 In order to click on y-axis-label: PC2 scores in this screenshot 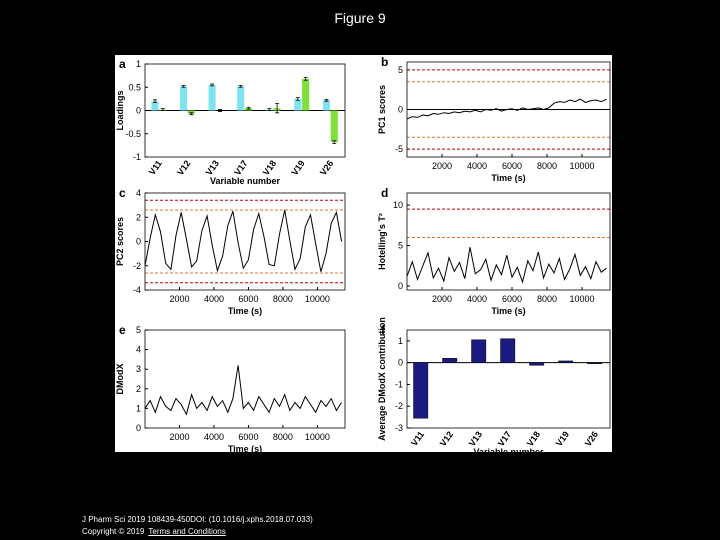, I will do `click(120, 241)`.